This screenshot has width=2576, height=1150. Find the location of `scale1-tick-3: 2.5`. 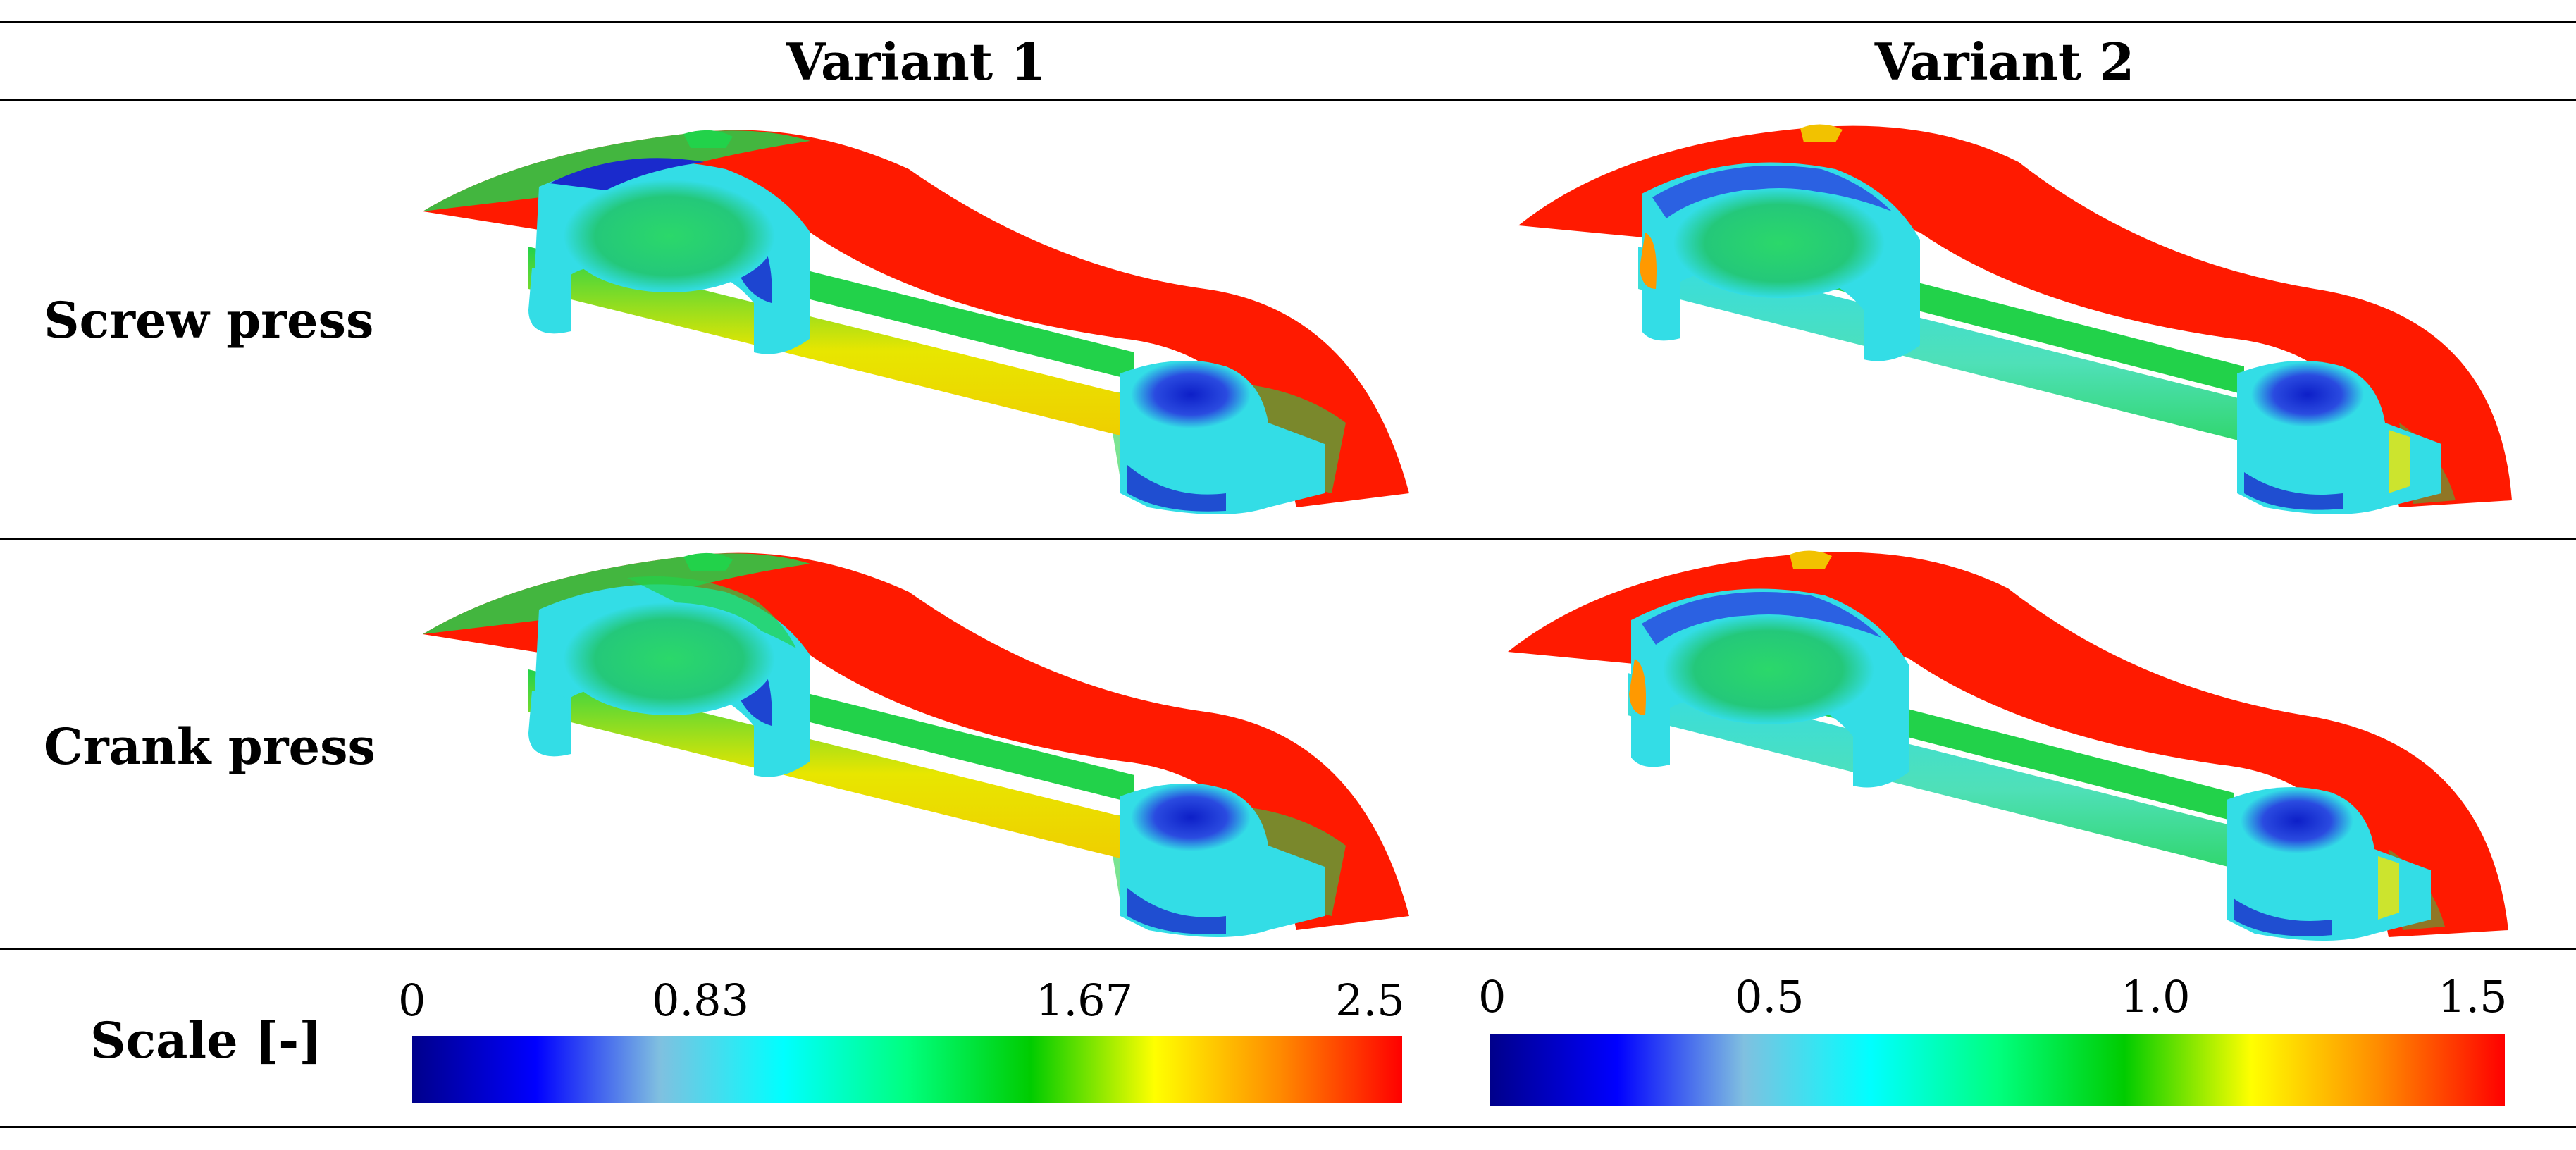

scale1-tick-3: 2.5 is located at coordinates (1370, 1000).